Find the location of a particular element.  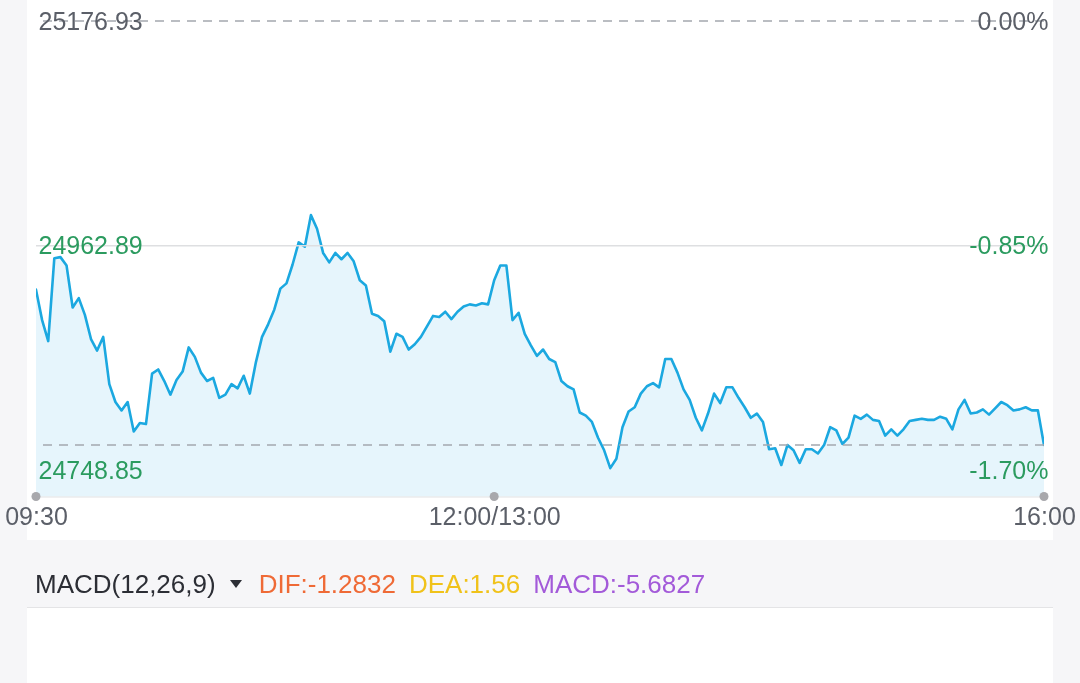

x-tick-label: 16:00 is located at coordinates (1044, 516).